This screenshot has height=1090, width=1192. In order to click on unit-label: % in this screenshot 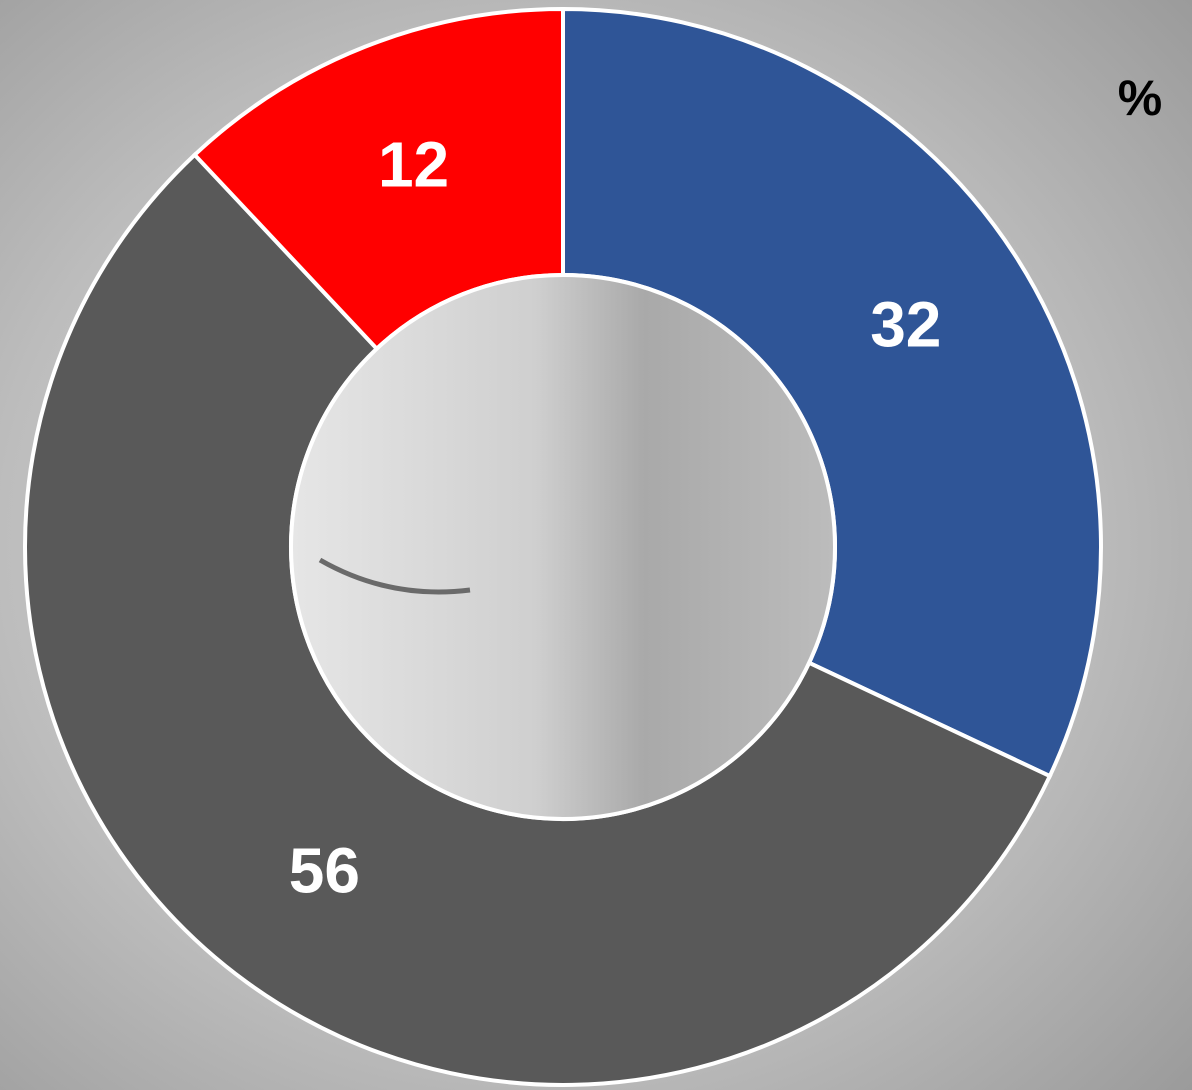, I will do `click(1140, 98)`.